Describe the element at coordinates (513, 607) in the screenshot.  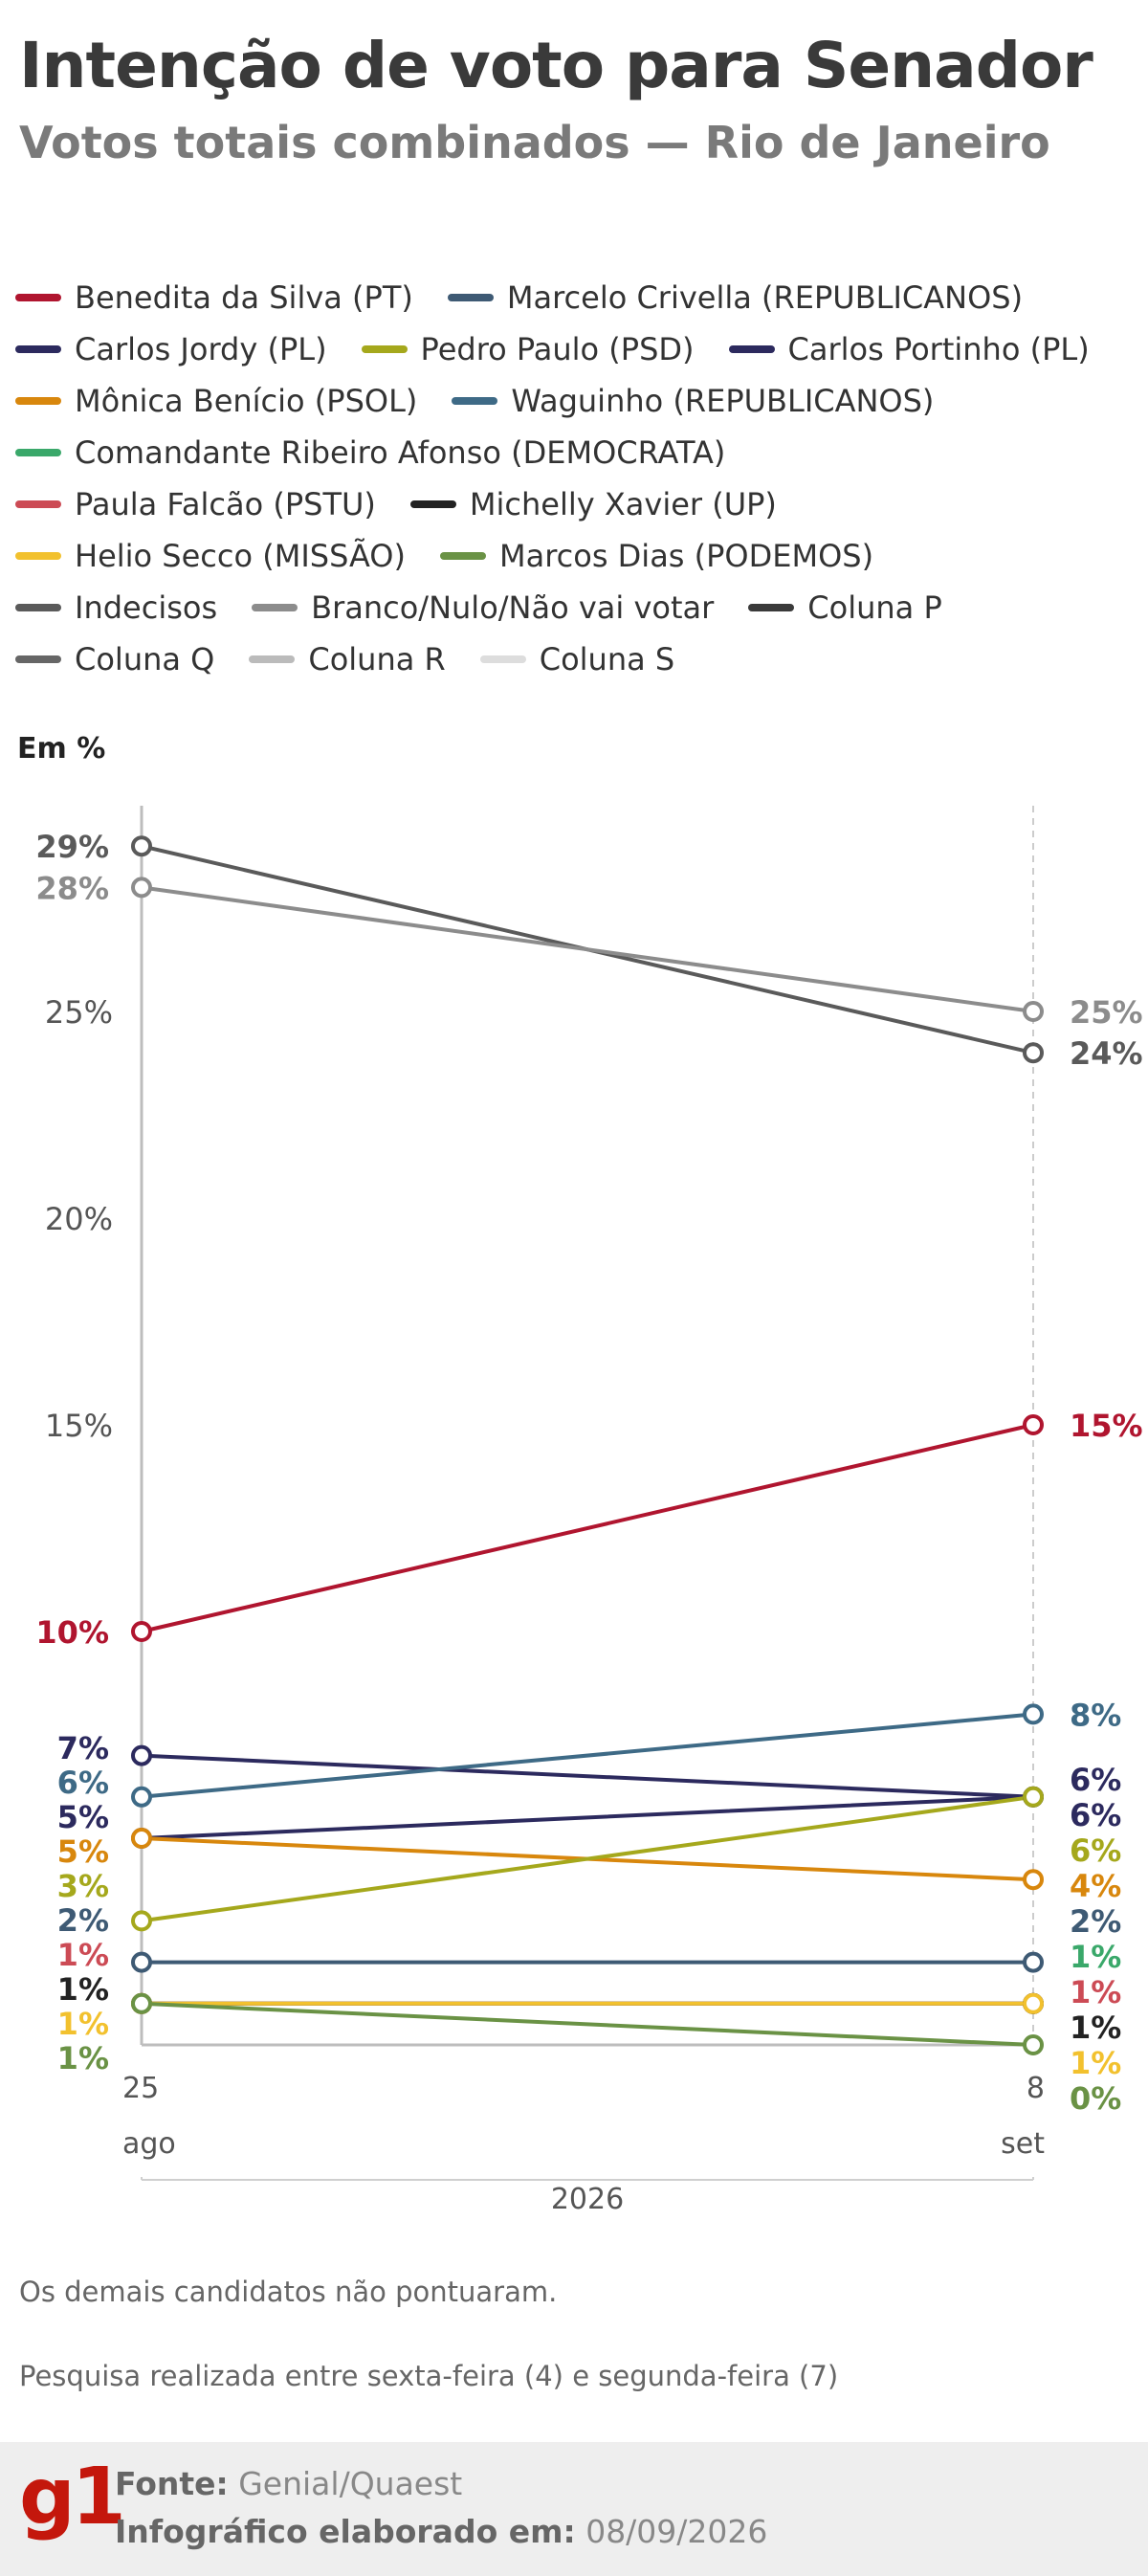
I see `legend-label: Branco/Nulo/Não vai votar` at that location.